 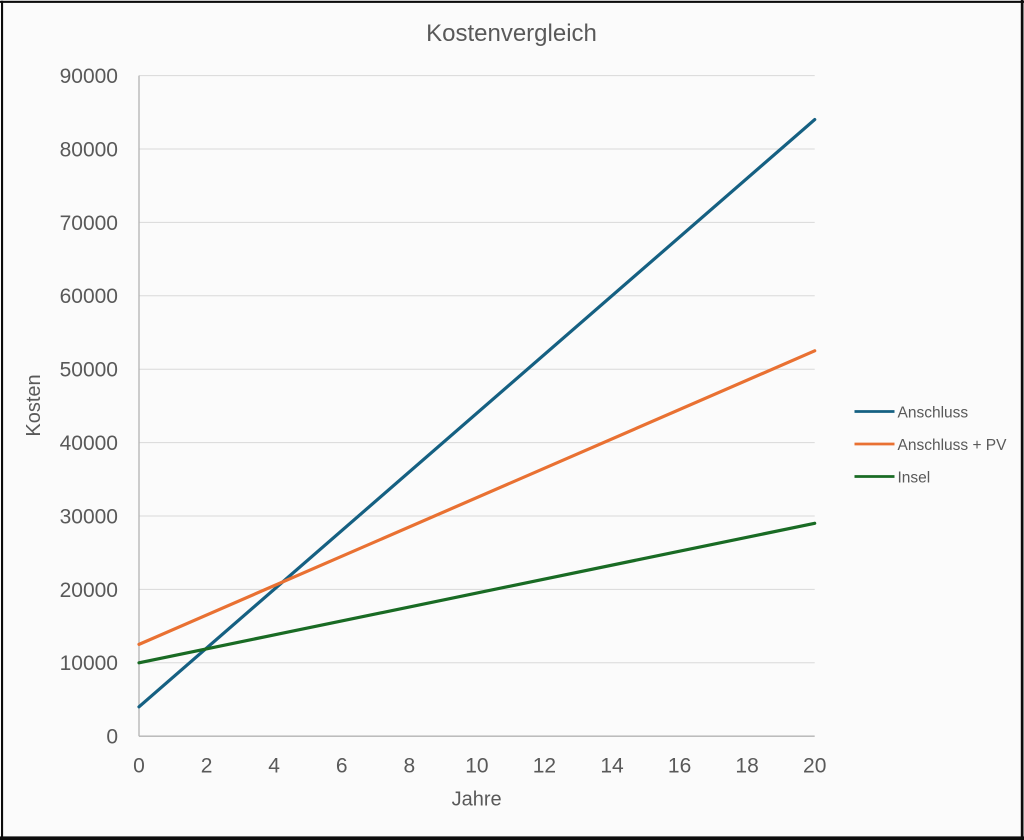 What do you see at coordinates (89, 370) in the screenshot?
I see `svg-text: 50000` at bounding box center [89, 370].